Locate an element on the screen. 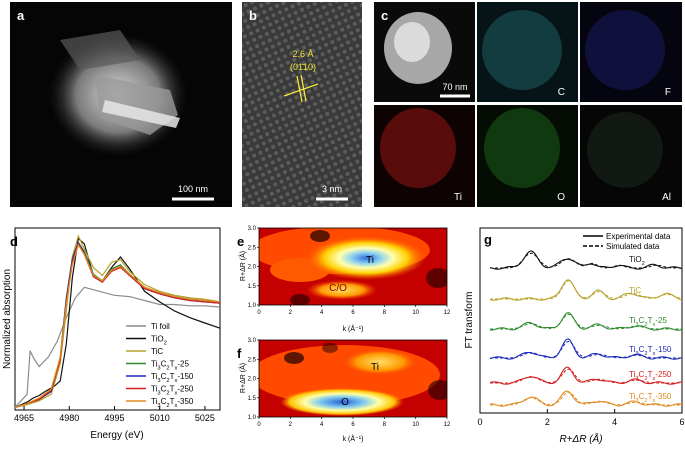 This screenshot has width=685, height=449. eds-label-o: O is located at coordinates (561, 197).